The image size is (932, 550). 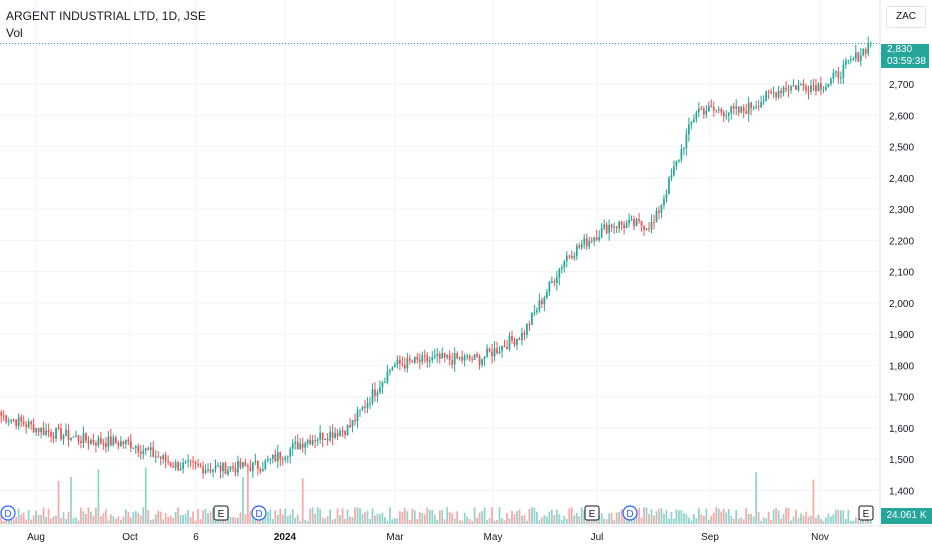 I want to click on x-tick-label: Oct, so click(x=130, y=537).